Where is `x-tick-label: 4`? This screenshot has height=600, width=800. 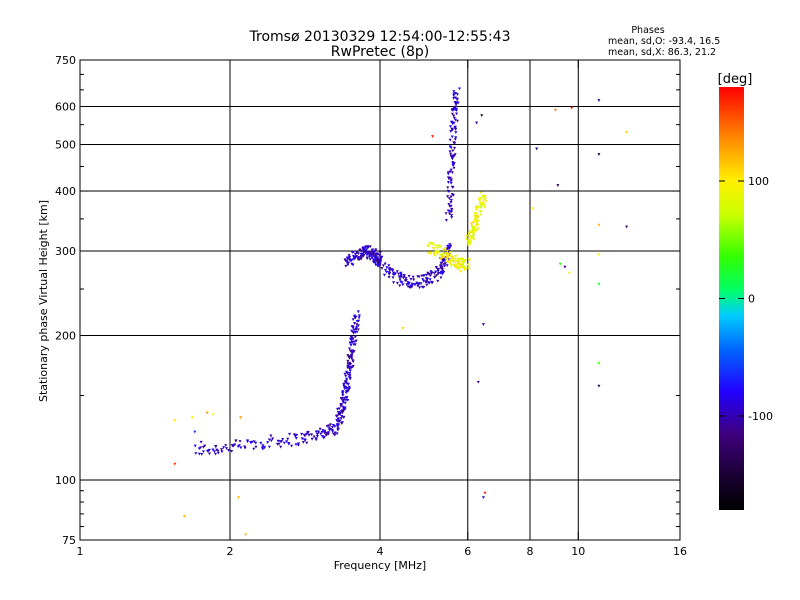
x-tick-label: 4 is located at coordinates (380, 551).